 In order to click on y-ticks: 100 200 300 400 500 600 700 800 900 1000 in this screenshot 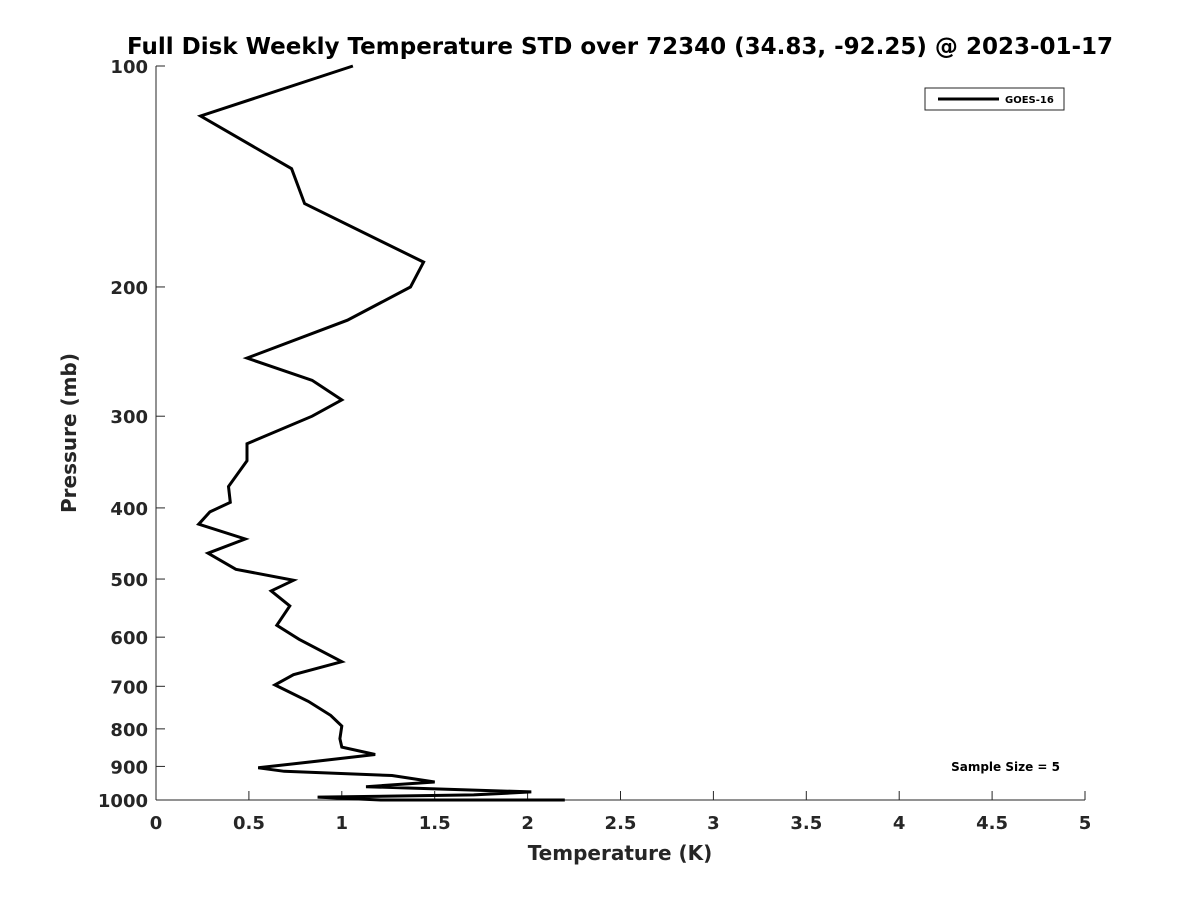, I will do `click(131, 434)`.